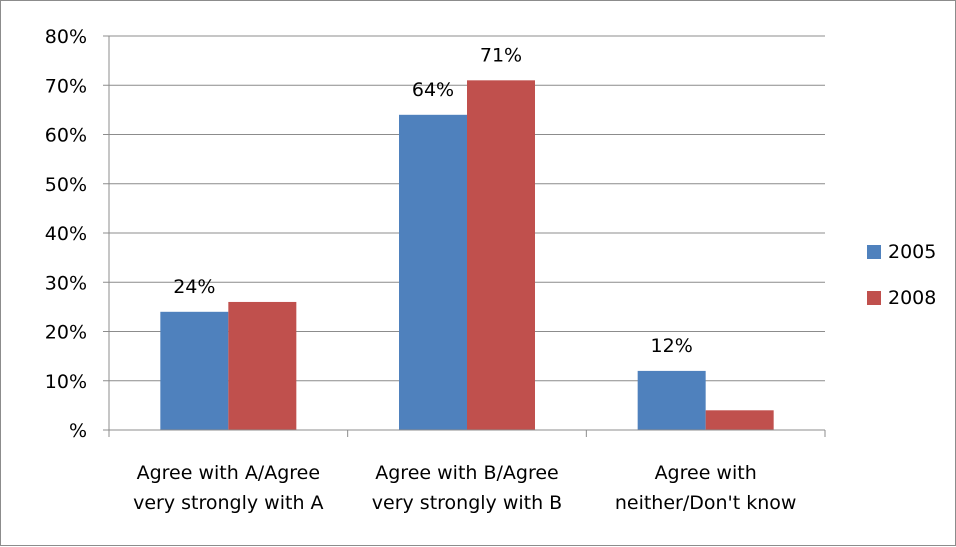 Image resolution: width=956 pixels, height=547 pixels. Describe the element at coordinates (78, 431) in the screenshot. I see `y-tick-label: %` at that location.